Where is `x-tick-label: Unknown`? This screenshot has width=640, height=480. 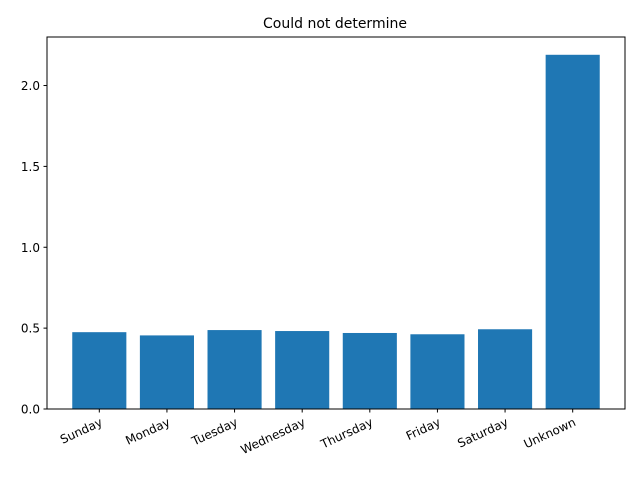
x-tick-label: Unknown is located at coordinates (550, 433).